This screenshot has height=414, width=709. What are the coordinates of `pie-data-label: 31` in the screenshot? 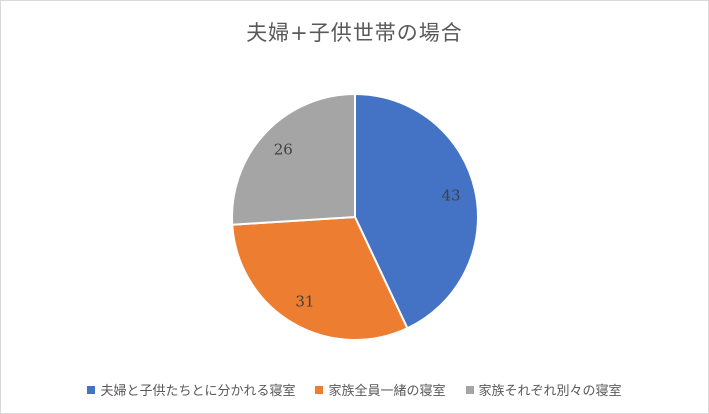 It's located at (304, 302).